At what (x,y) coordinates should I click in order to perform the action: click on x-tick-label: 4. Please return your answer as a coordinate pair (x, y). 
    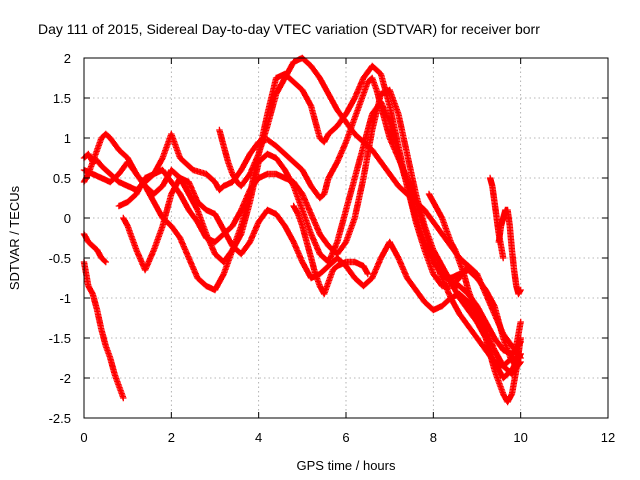
    Looking at the image, I should click on (258, 437).